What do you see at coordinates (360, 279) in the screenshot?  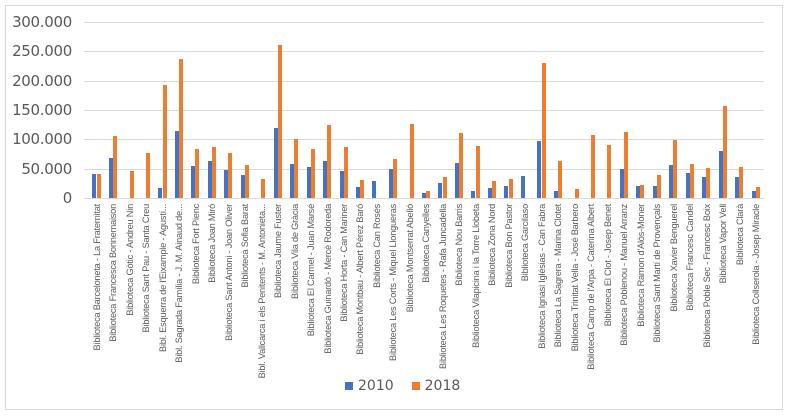 I see `x-axis-category-label: Biblioteca Montbau - Albert Pérez Baró` at bounding box center [360, 279].